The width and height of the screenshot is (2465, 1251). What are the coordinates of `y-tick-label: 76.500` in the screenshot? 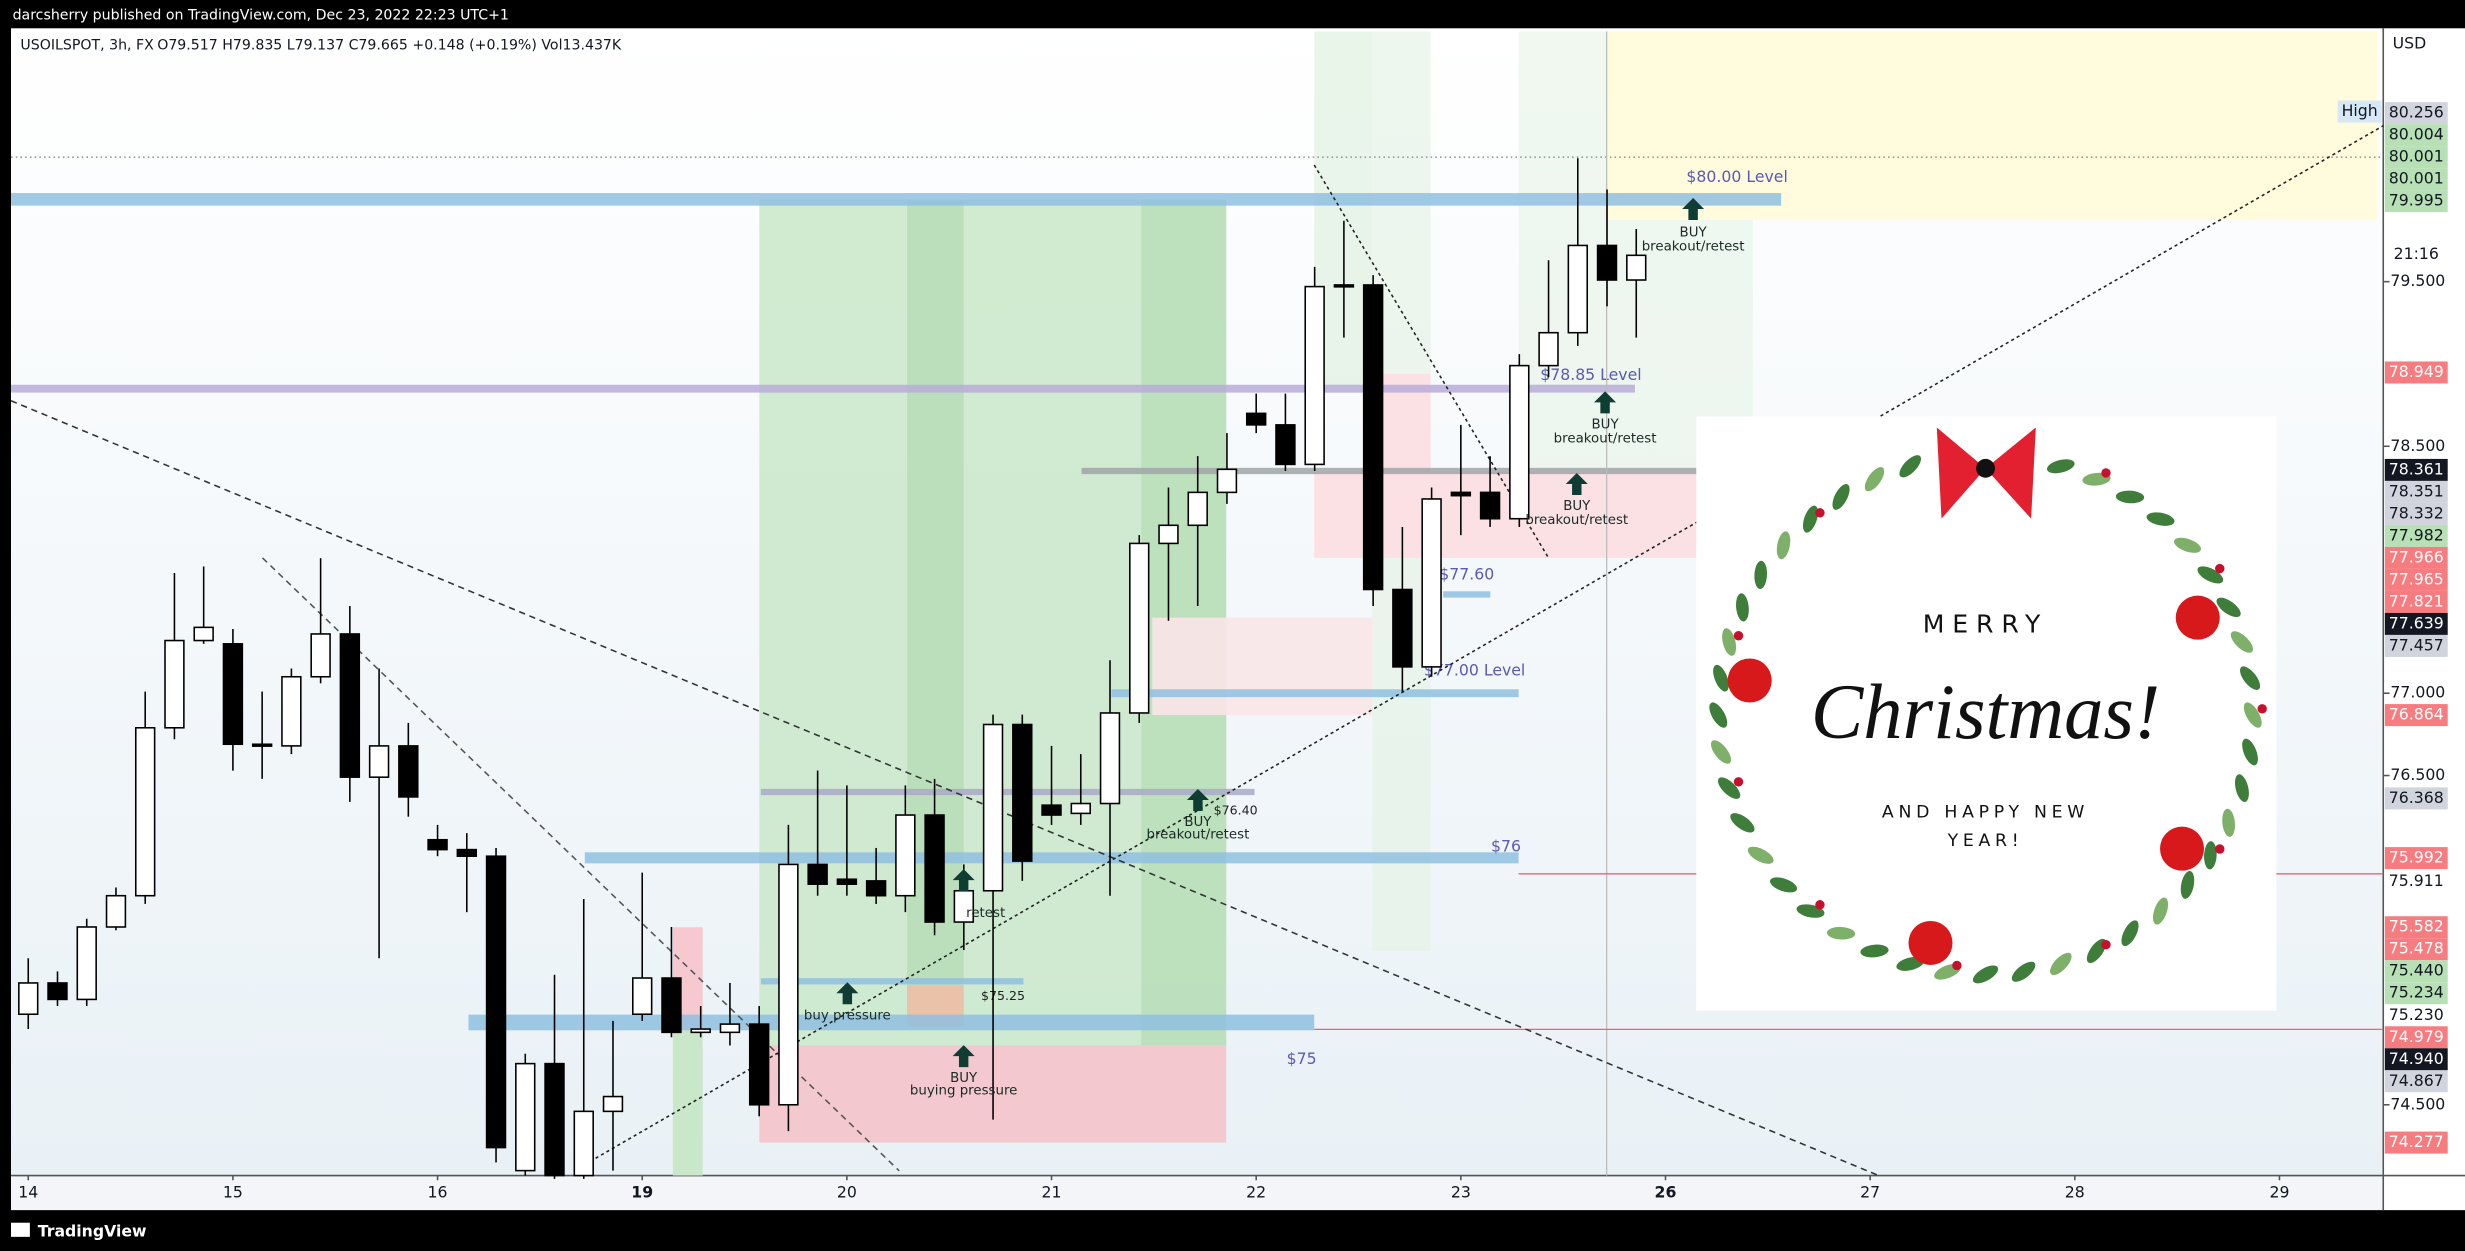 It's located at (2417, 774).